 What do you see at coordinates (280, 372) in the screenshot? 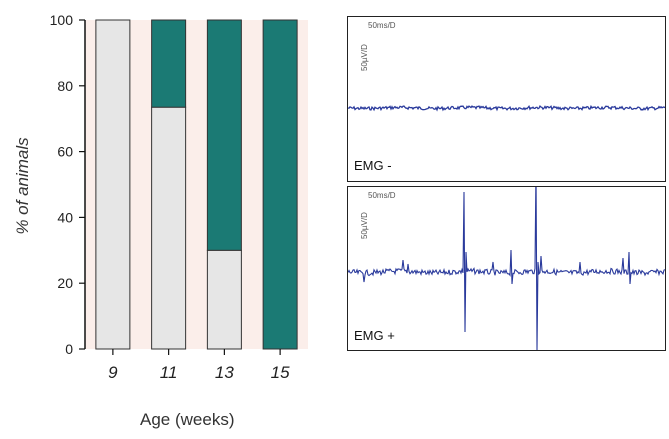
I see `x-tick-label-15: 15` at bounding box center [280, 372].